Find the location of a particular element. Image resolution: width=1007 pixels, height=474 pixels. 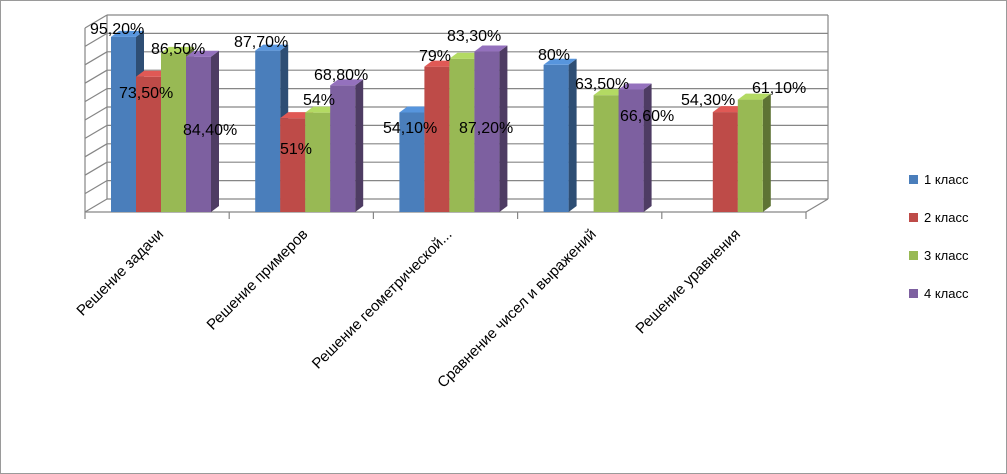

legend-label: 3 класс is located at coordinates (946, 255).